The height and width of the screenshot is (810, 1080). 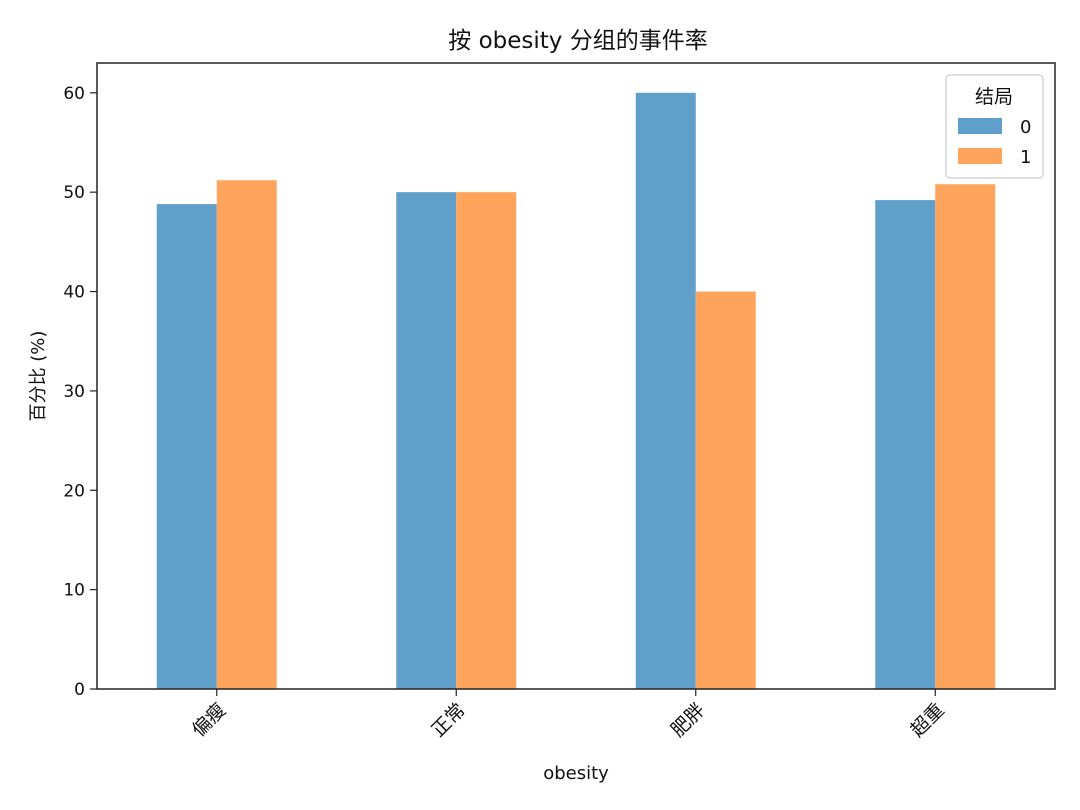 What do you see at coordinates (994, 97) in the screenshot?
I see `legend-title: 结局` at bounding box center [994, 97].